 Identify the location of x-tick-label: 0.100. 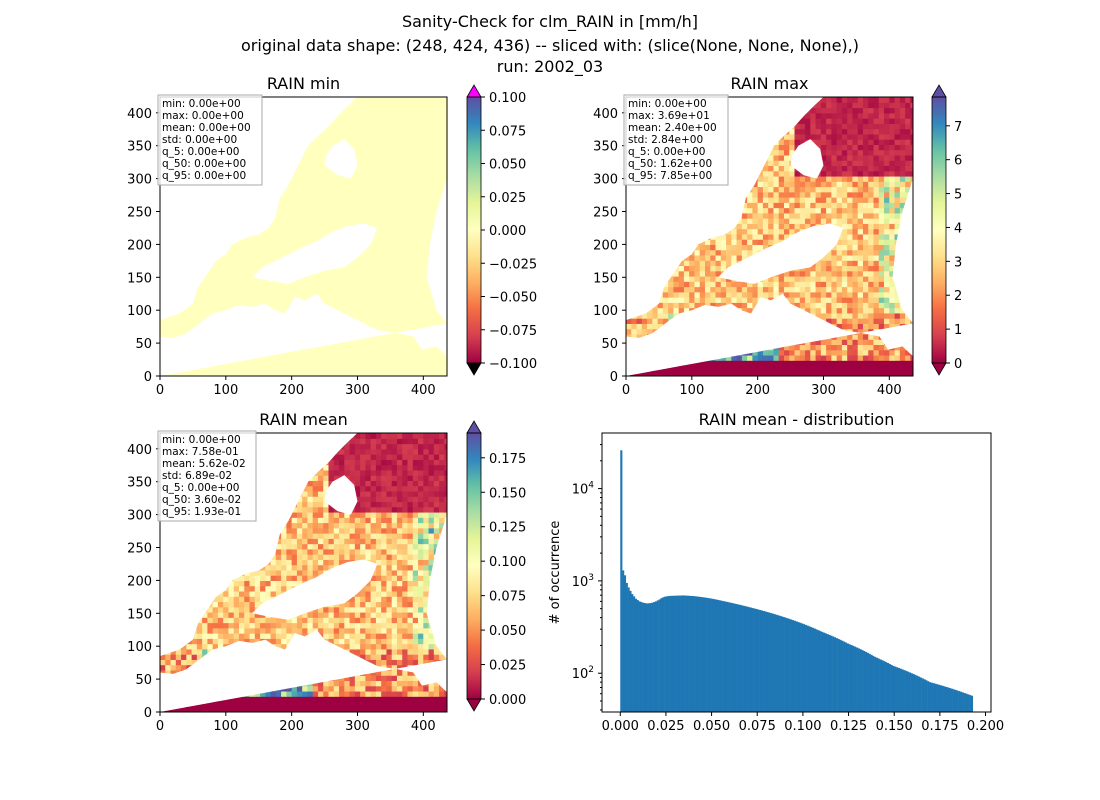
(802, 726).